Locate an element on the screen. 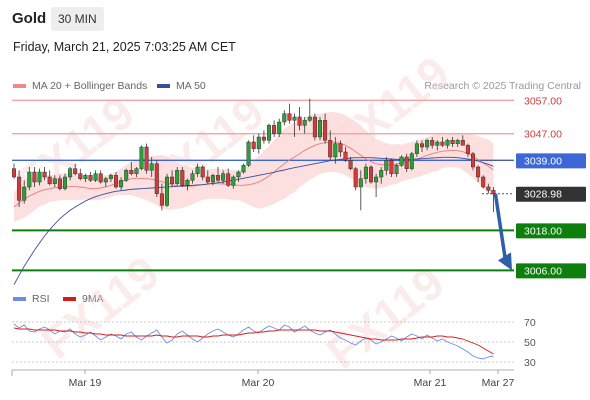 The height and width of the screenshot is (400, 590). current-price-label: 3028.98 is located at coordinates (543, 195).